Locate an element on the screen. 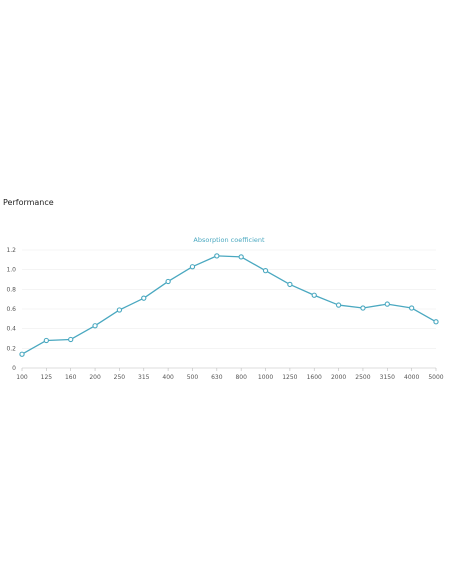 This screenshot has width=452, height=584. x-tick-label: 315 is located at coordinates (144, 377).